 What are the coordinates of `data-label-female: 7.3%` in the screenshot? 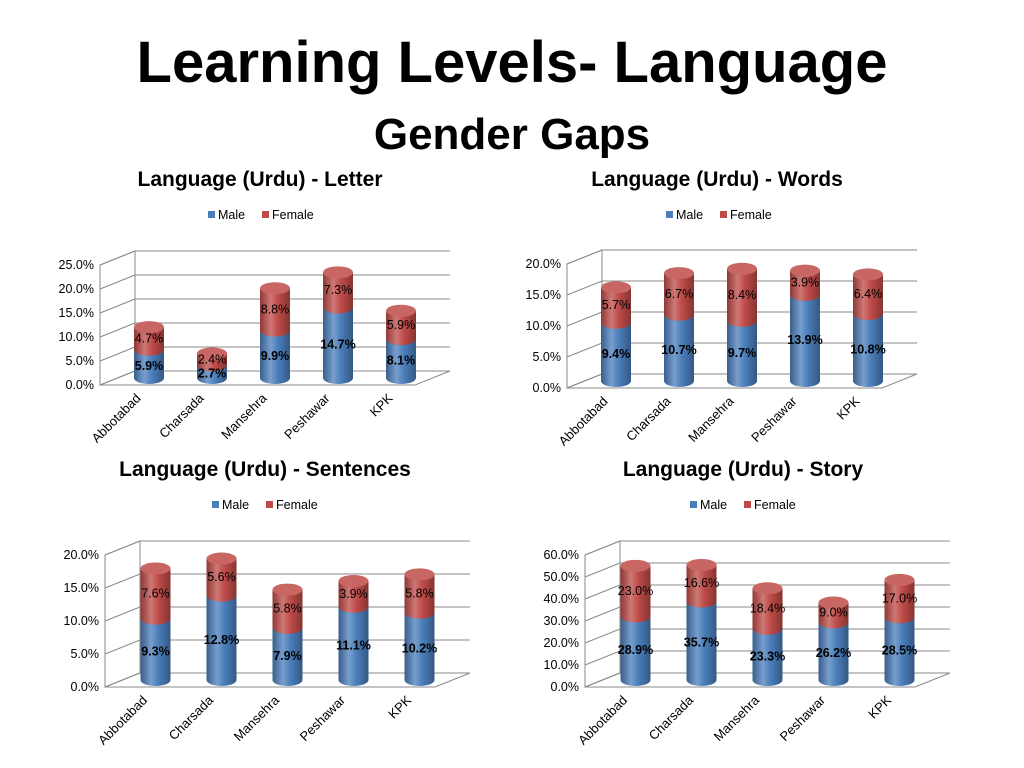 It's located at (338, 290).